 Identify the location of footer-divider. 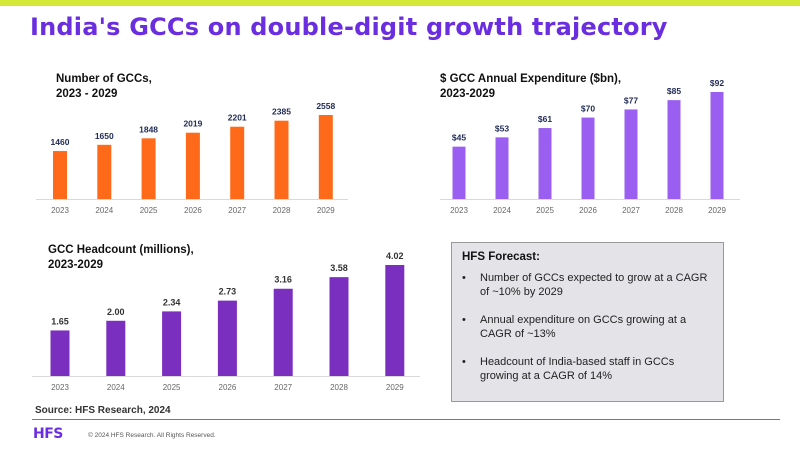
(406, 419).